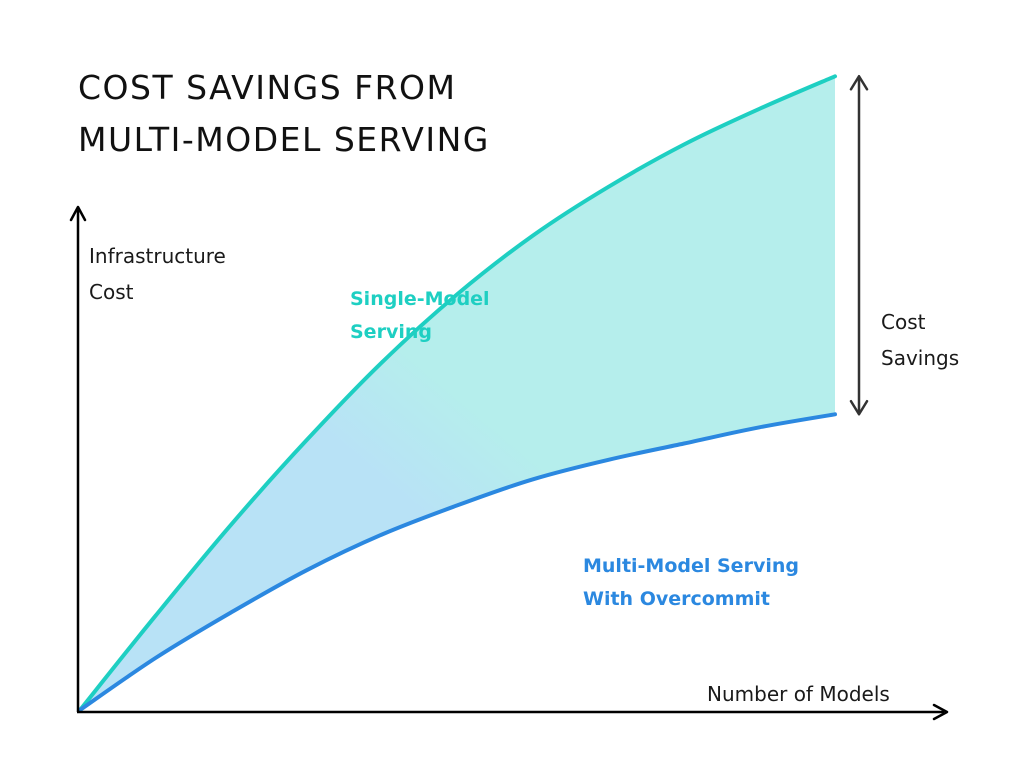  Describe the element at coordinates (859, 245) in the screenshot. I see `cost-savings-double-arrow` at that location.